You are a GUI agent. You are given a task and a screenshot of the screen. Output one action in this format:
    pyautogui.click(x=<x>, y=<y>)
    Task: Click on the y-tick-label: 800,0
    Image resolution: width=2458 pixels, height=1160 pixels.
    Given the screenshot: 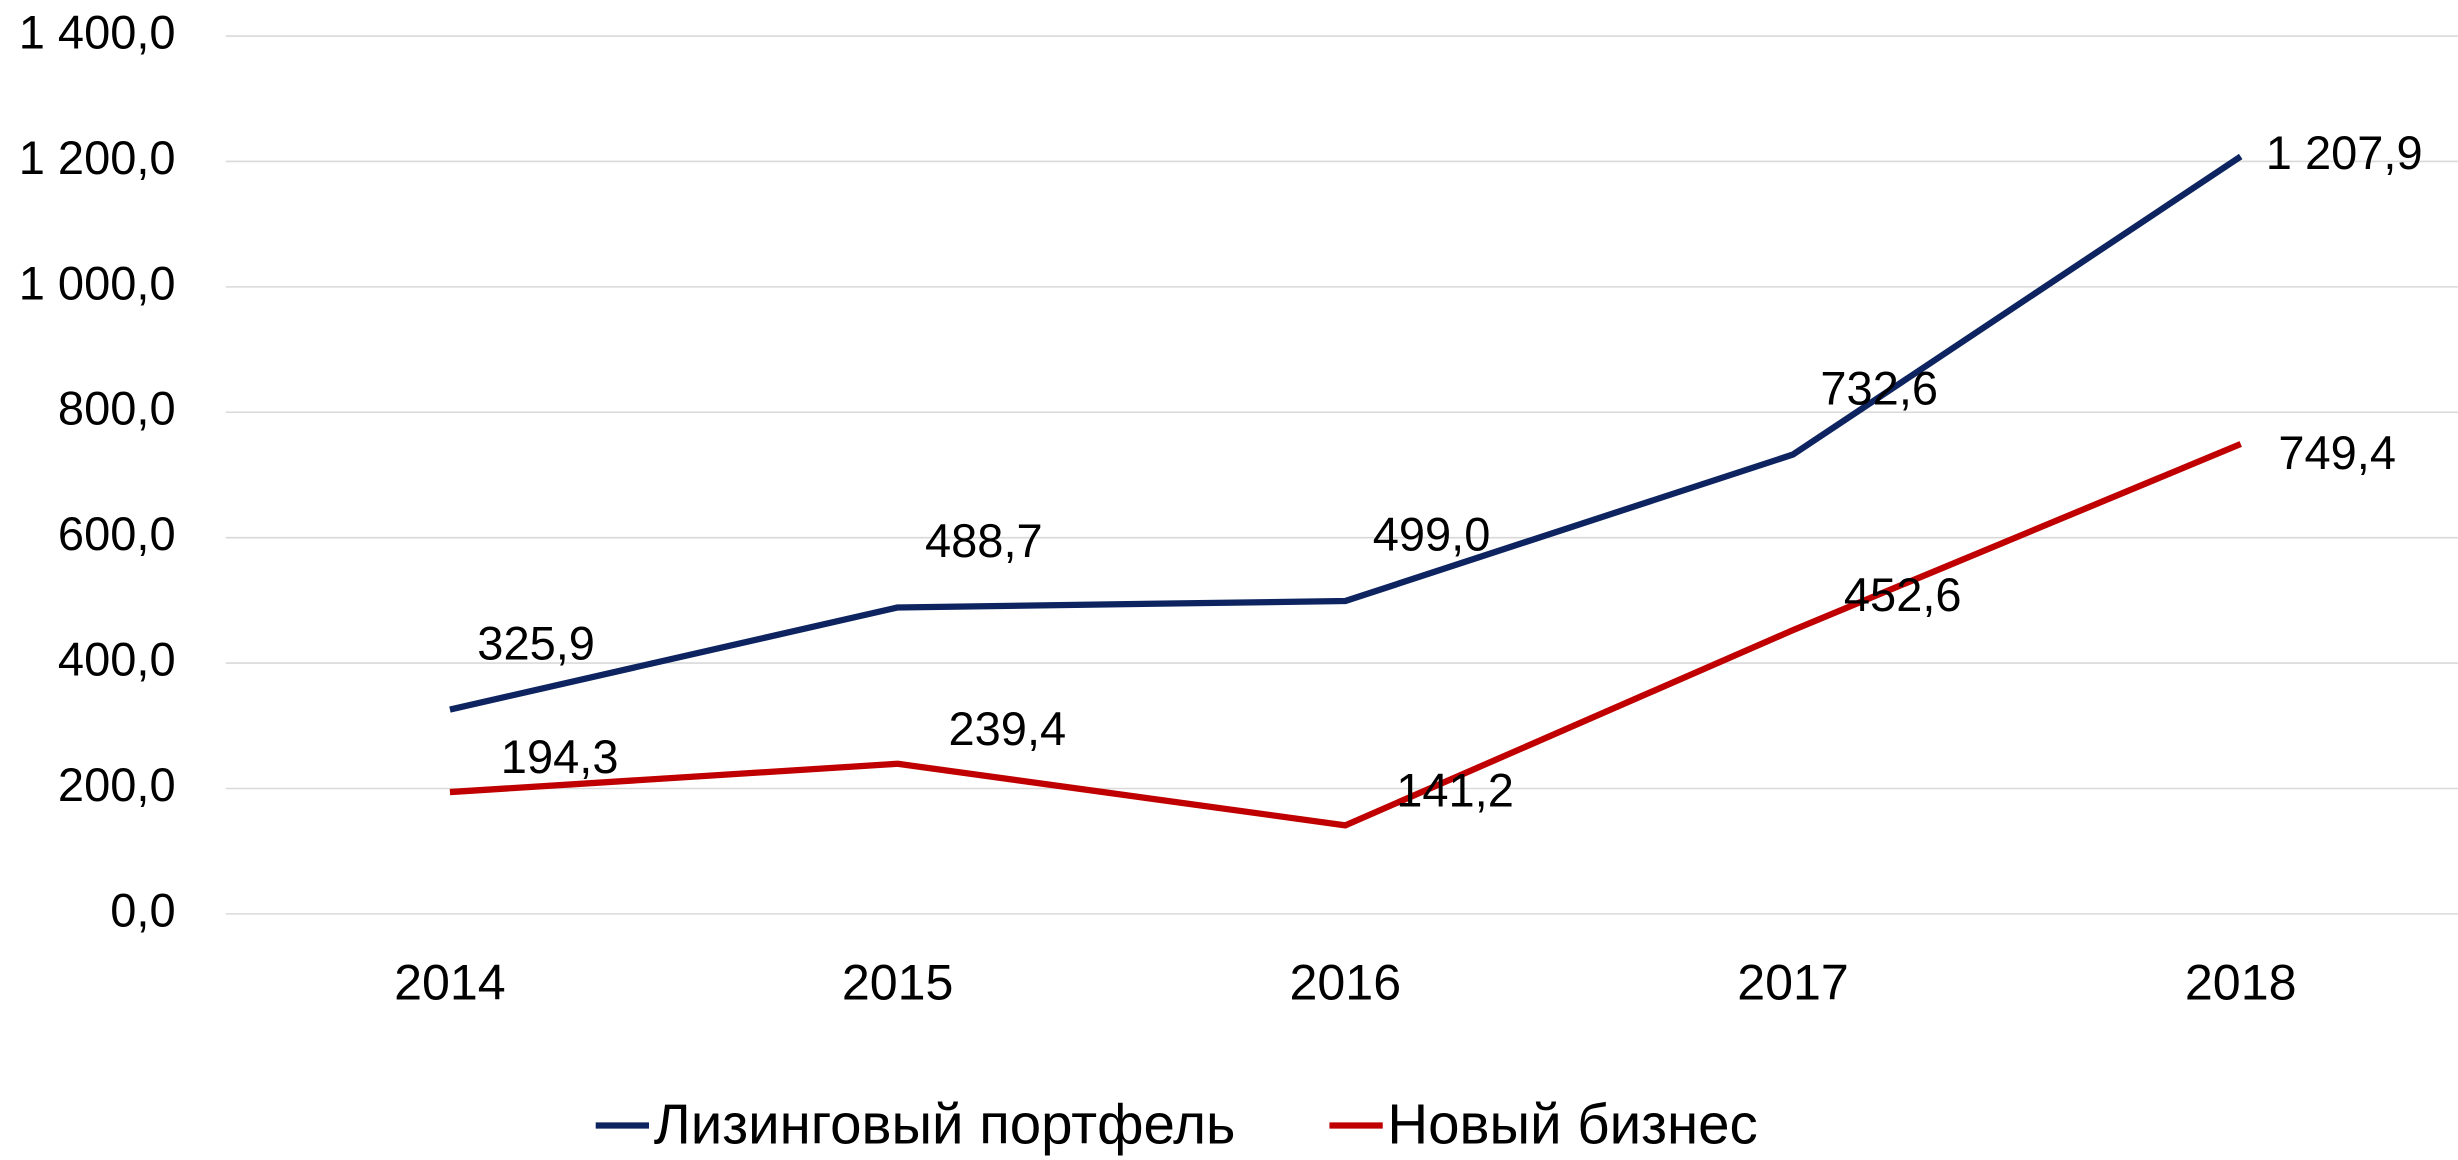 What is the action you would take?
    pyautogui.click(x=117, y=408)
    